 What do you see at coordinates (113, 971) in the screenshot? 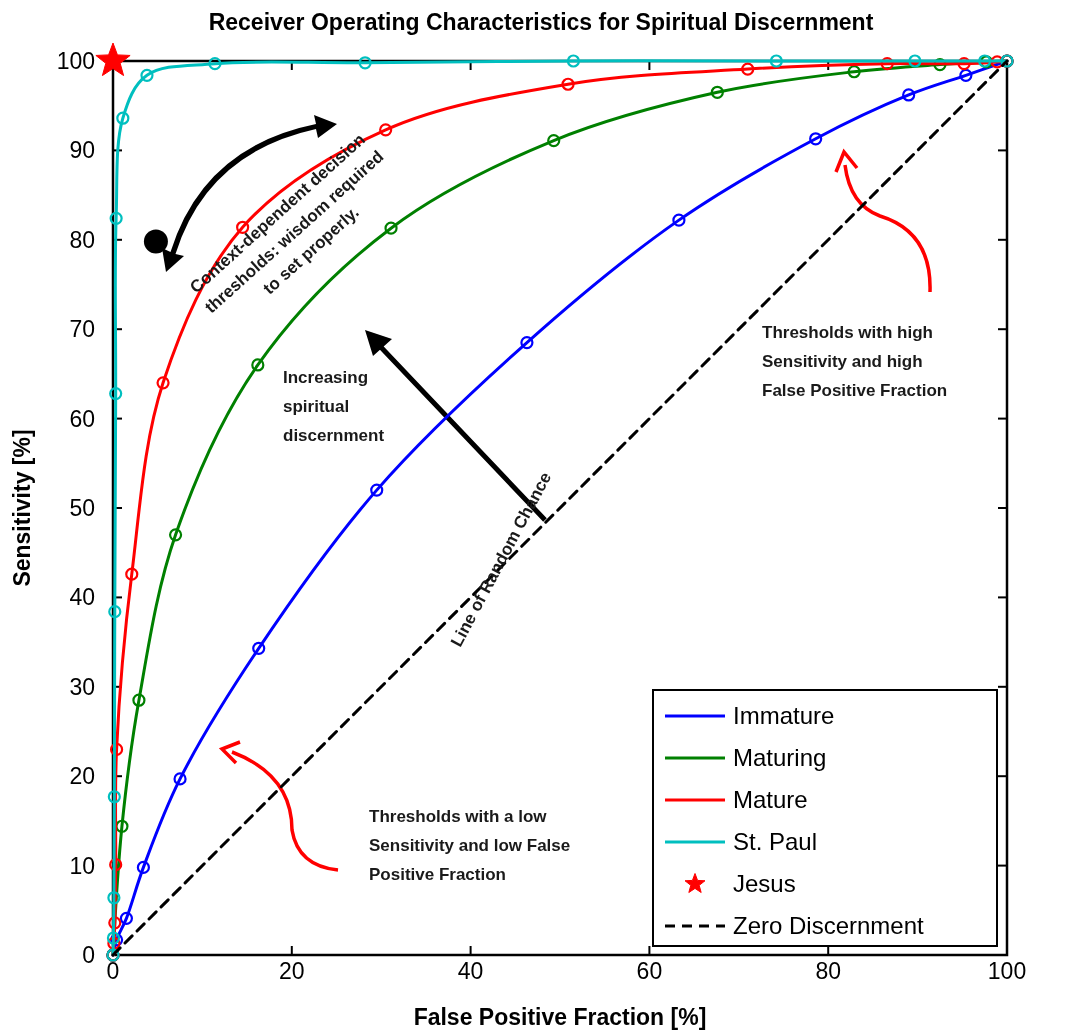
I see `x-tick-label: 0` at bounding box center [113, 971].